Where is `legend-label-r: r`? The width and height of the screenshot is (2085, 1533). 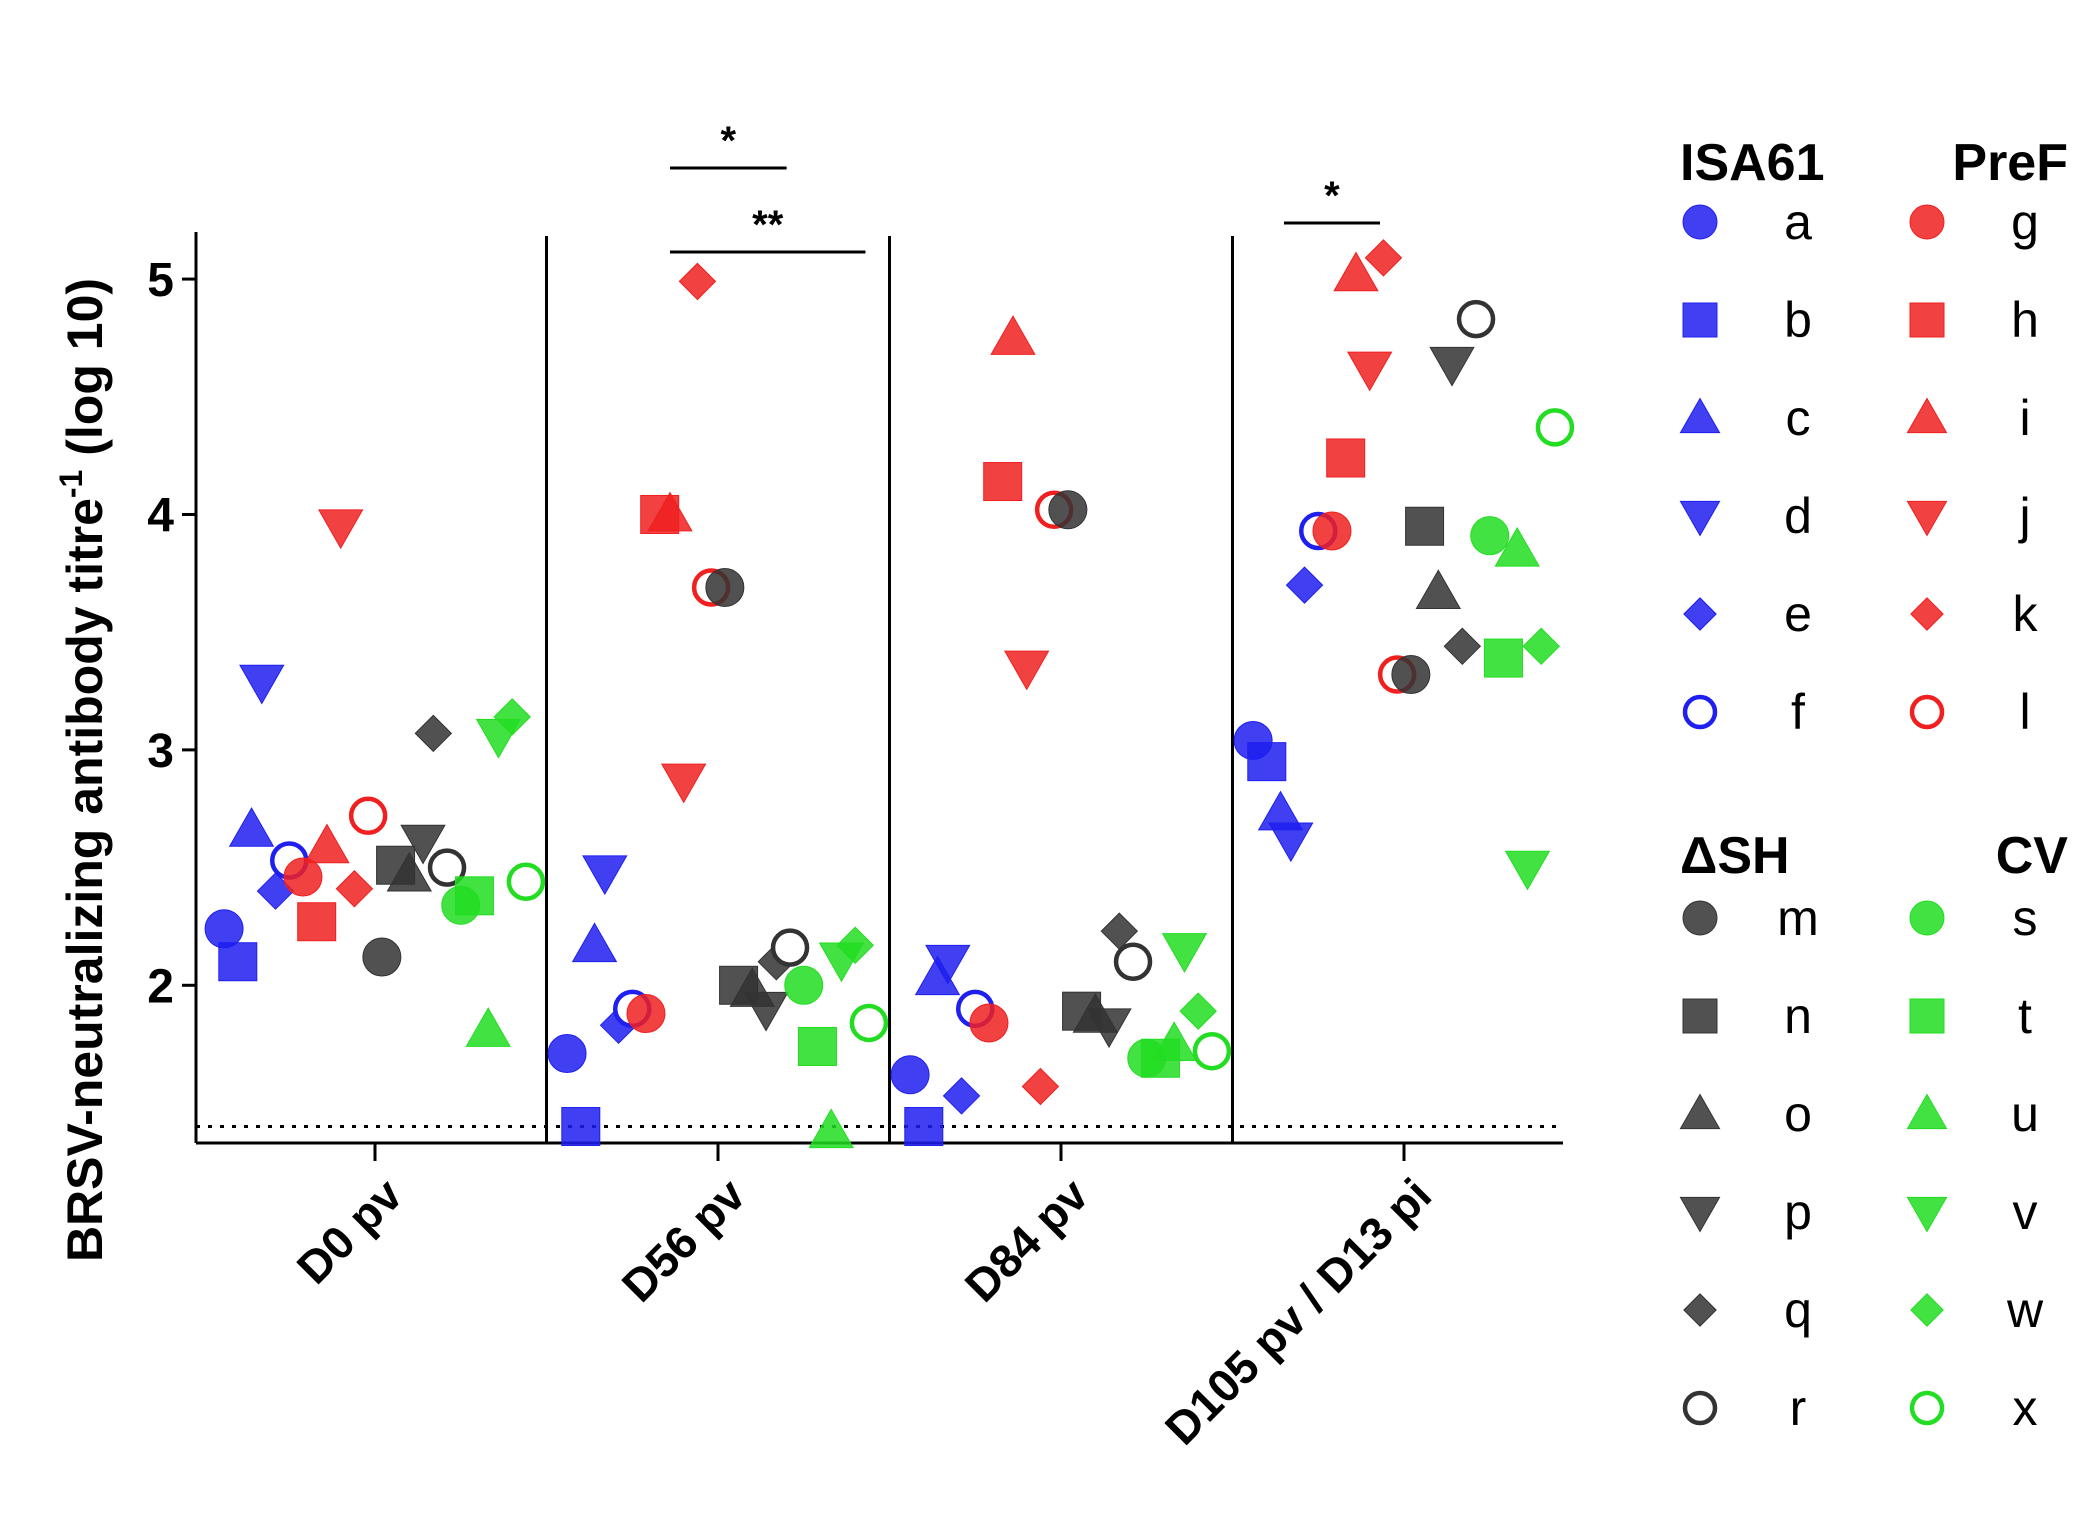 legend-label-r: r is located at coordinates (1798, 1408).